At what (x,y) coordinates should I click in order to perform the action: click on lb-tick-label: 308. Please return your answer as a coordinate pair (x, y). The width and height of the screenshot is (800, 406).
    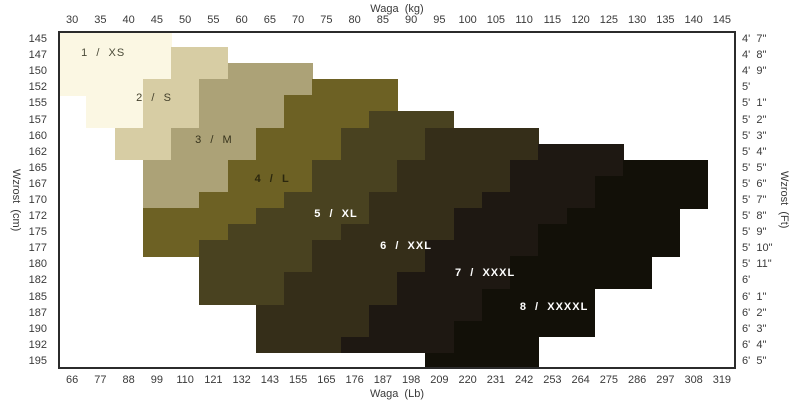
    Looking at the image, I should click on (693, 380).